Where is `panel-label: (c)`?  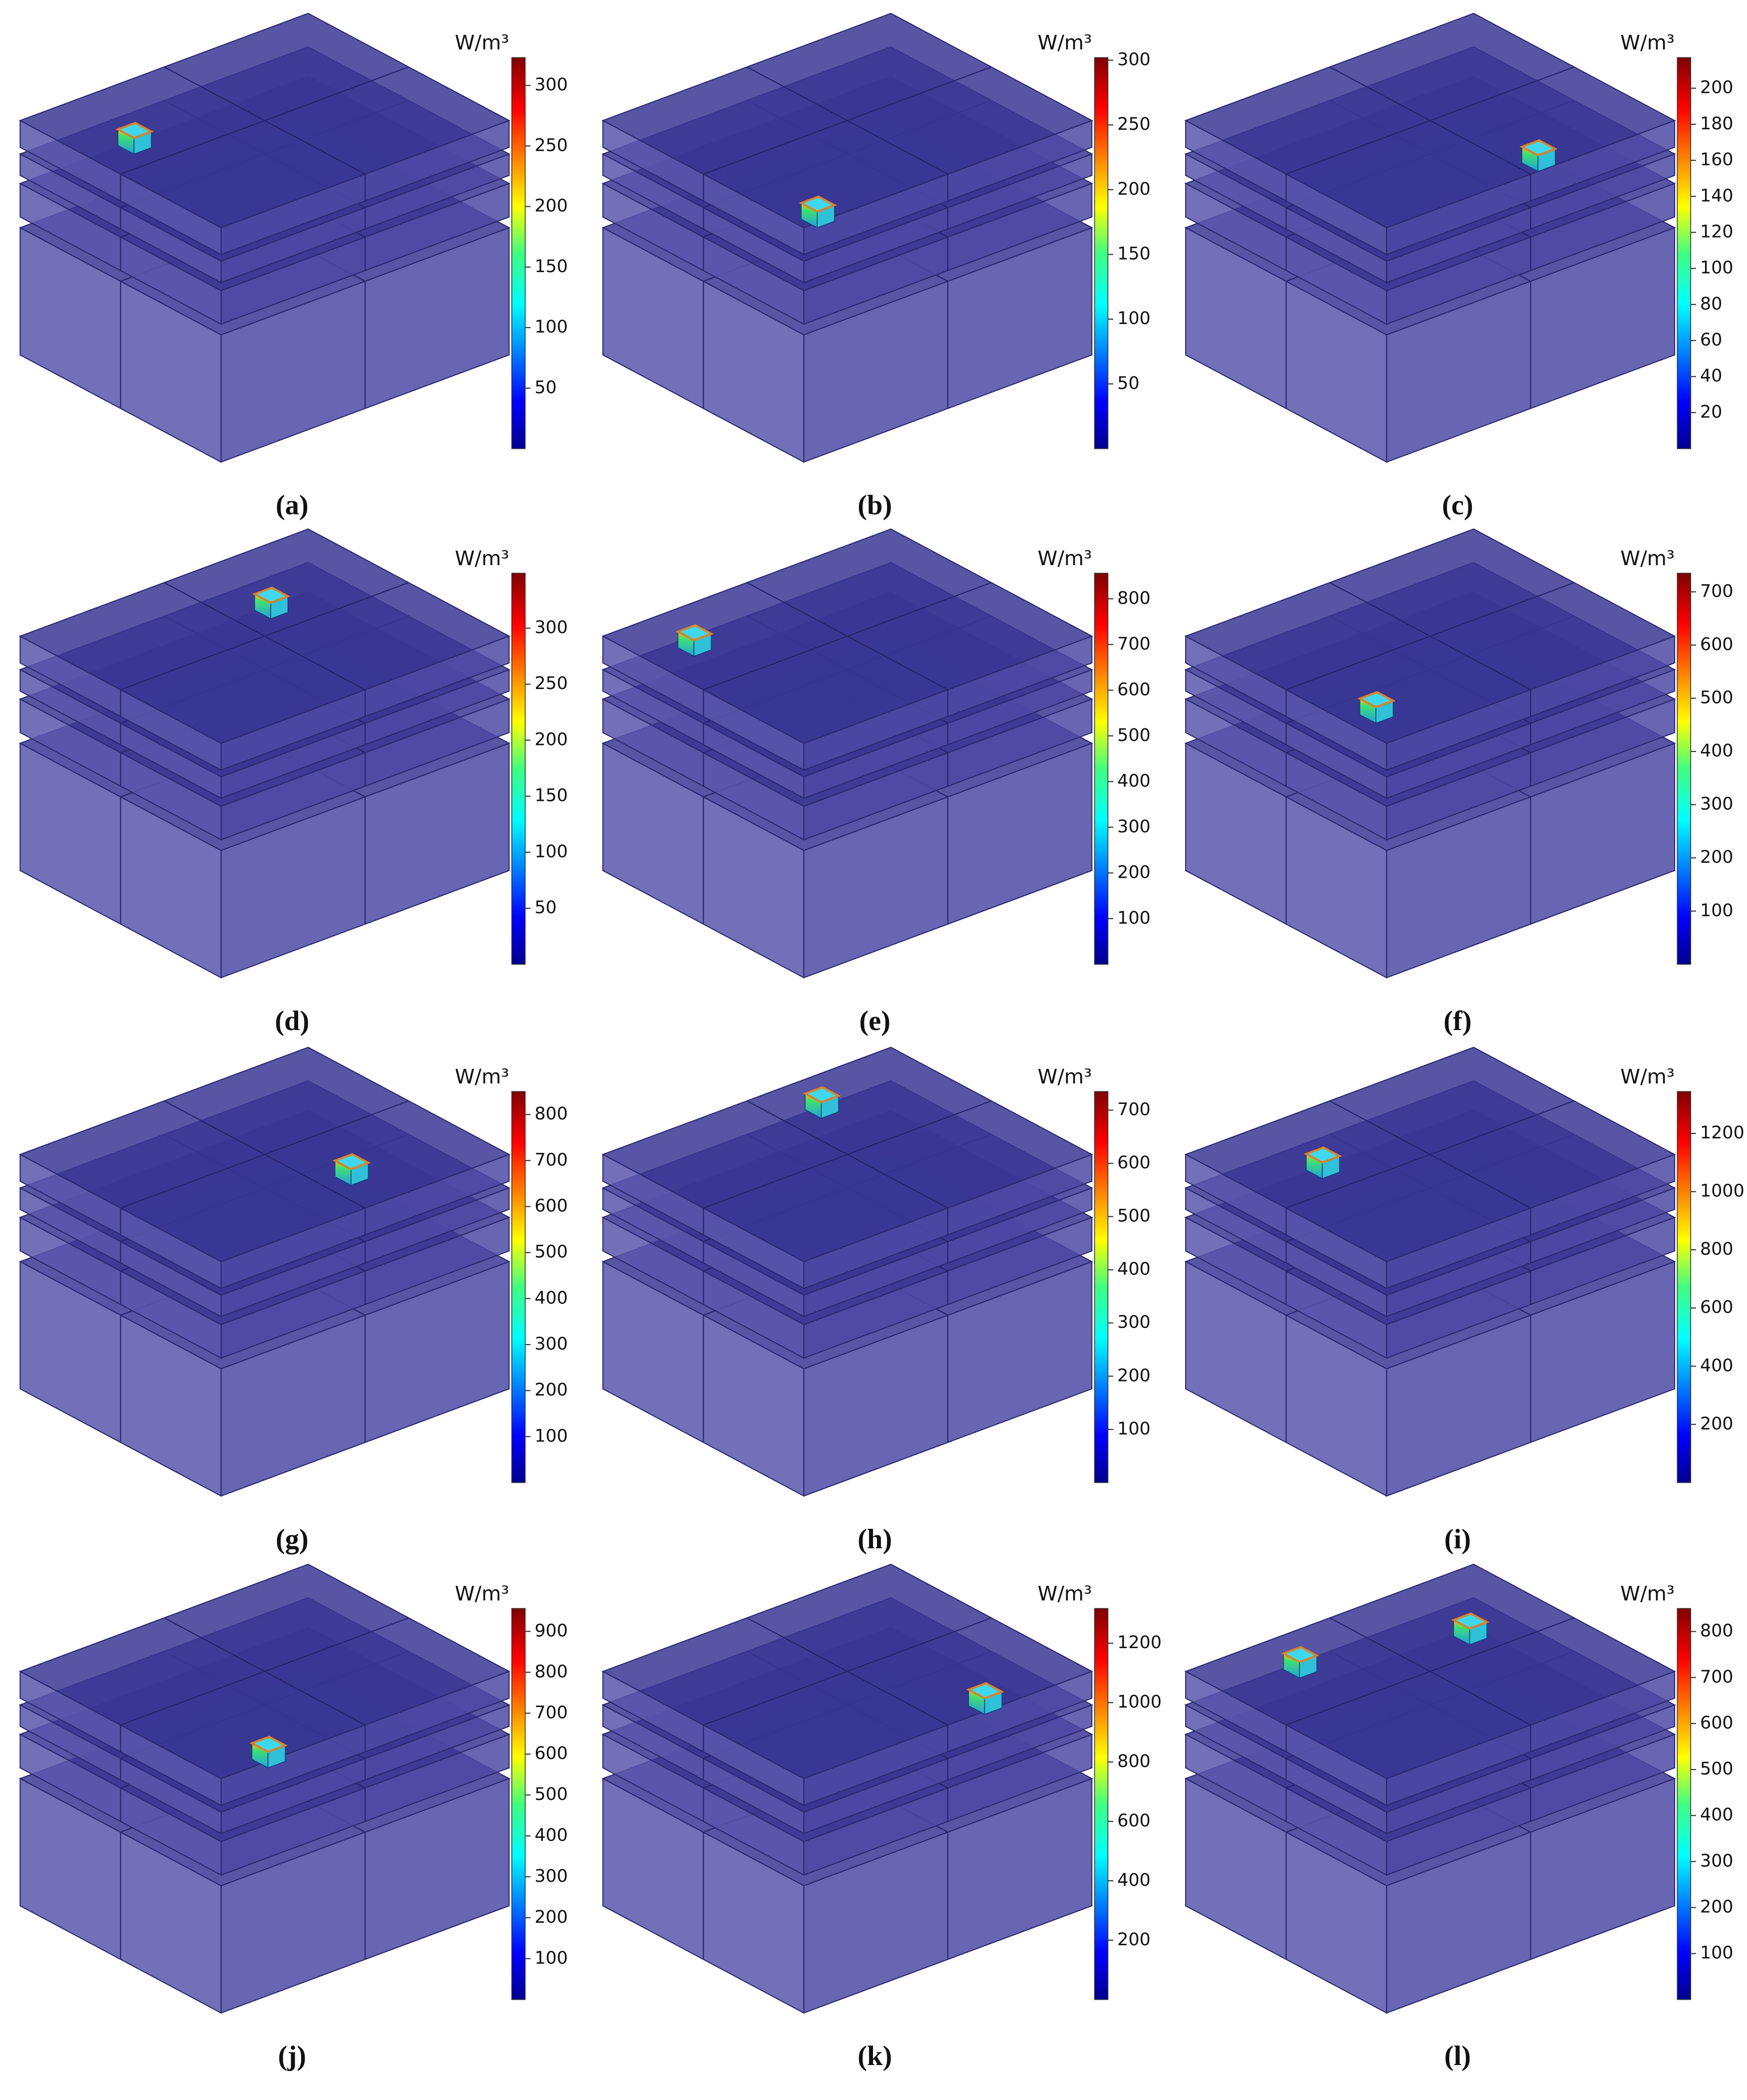
panel-label: (c) is located at coordinates (1457, 505).